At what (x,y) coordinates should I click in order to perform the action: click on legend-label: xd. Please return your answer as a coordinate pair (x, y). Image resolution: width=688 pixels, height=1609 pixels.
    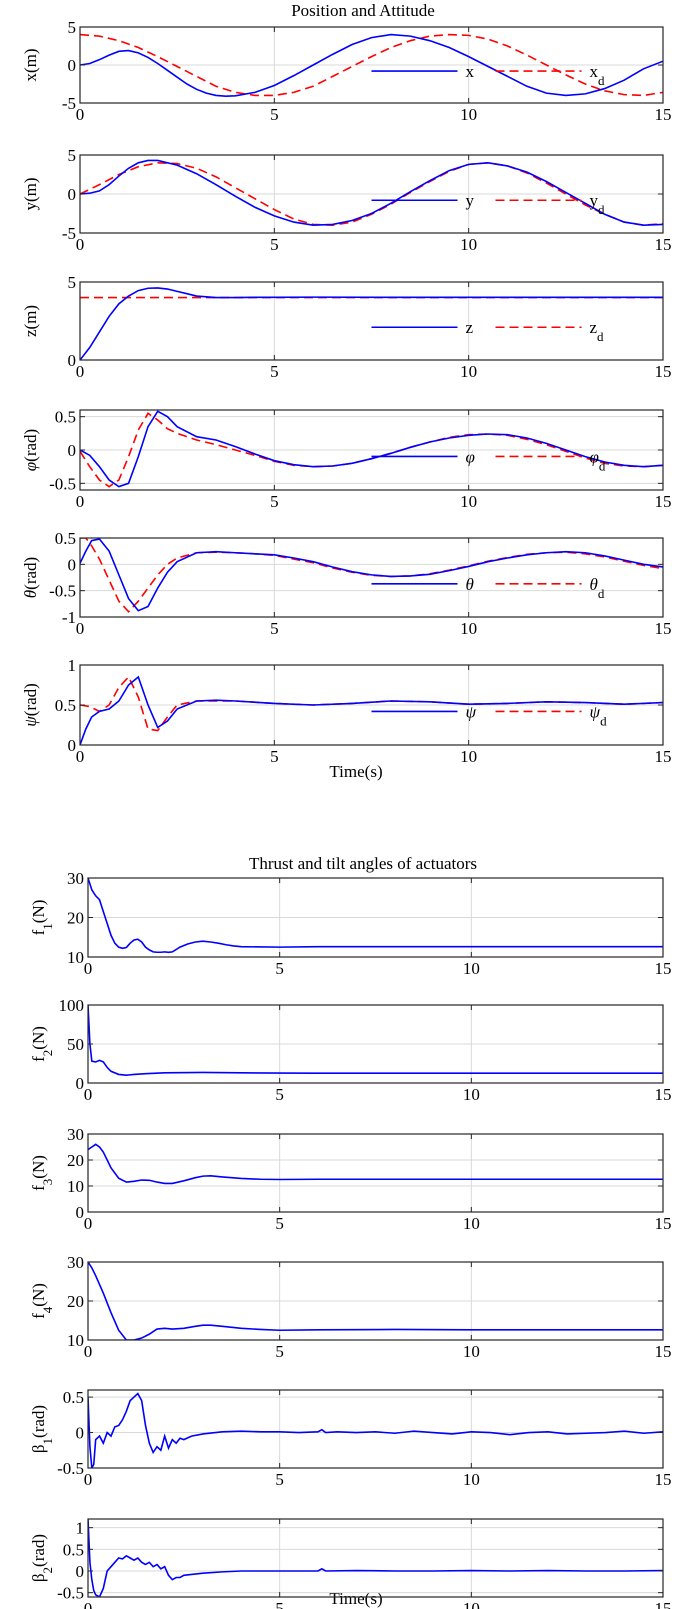
    Looking at the image, I should click on (598, 75).